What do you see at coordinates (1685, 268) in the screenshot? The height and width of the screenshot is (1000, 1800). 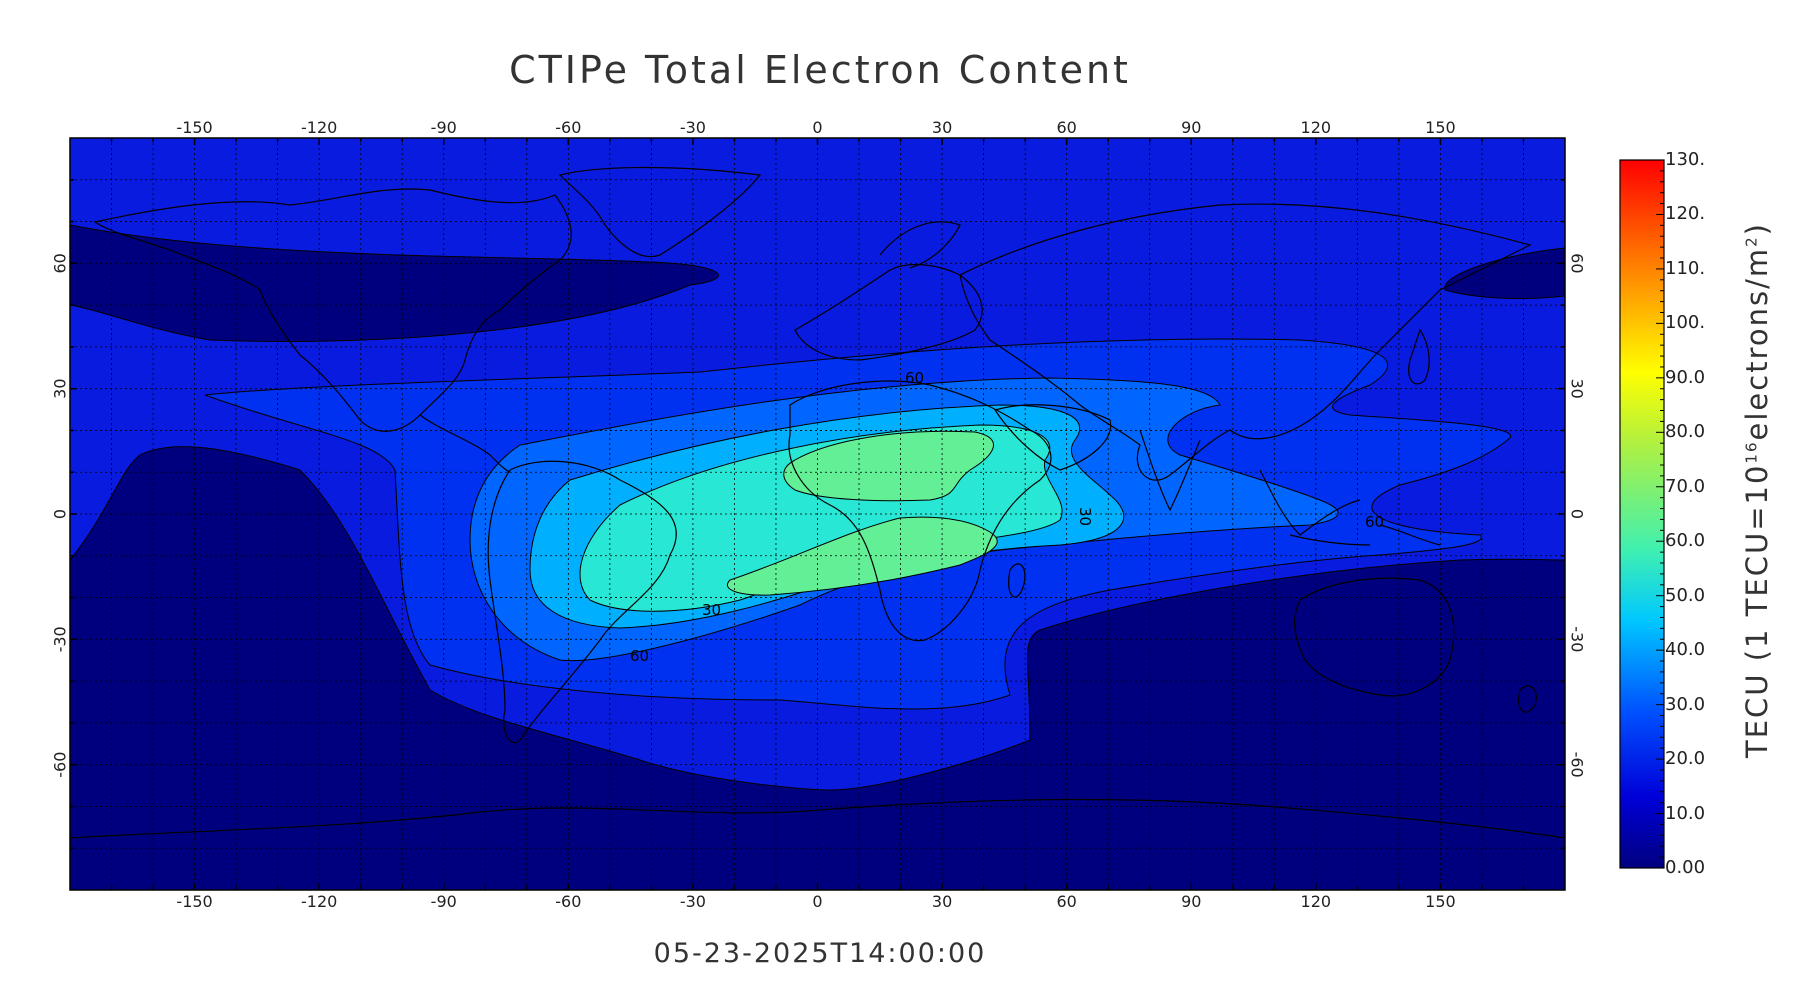 I see `colorbar-label: 110.` at bounding box center [1685, 268].